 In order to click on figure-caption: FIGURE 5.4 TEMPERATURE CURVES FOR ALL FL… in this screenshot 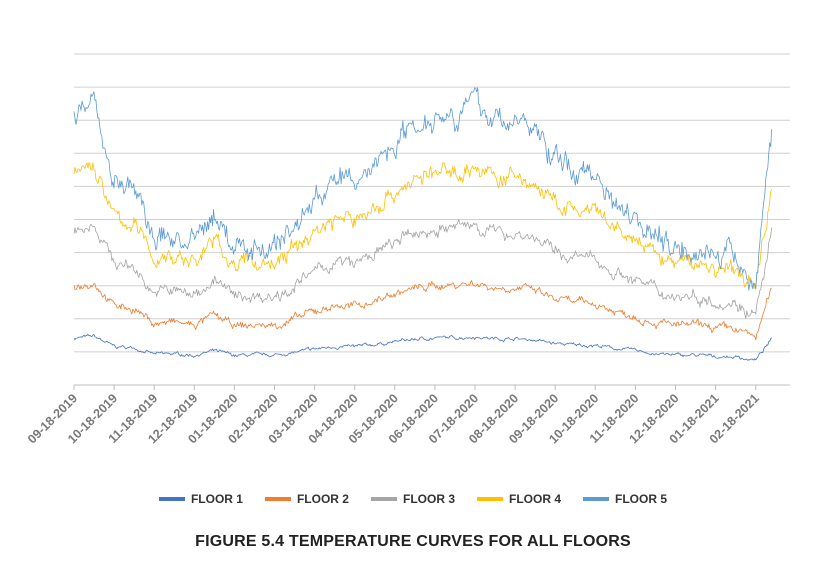, I will do `click(413, 541)`.